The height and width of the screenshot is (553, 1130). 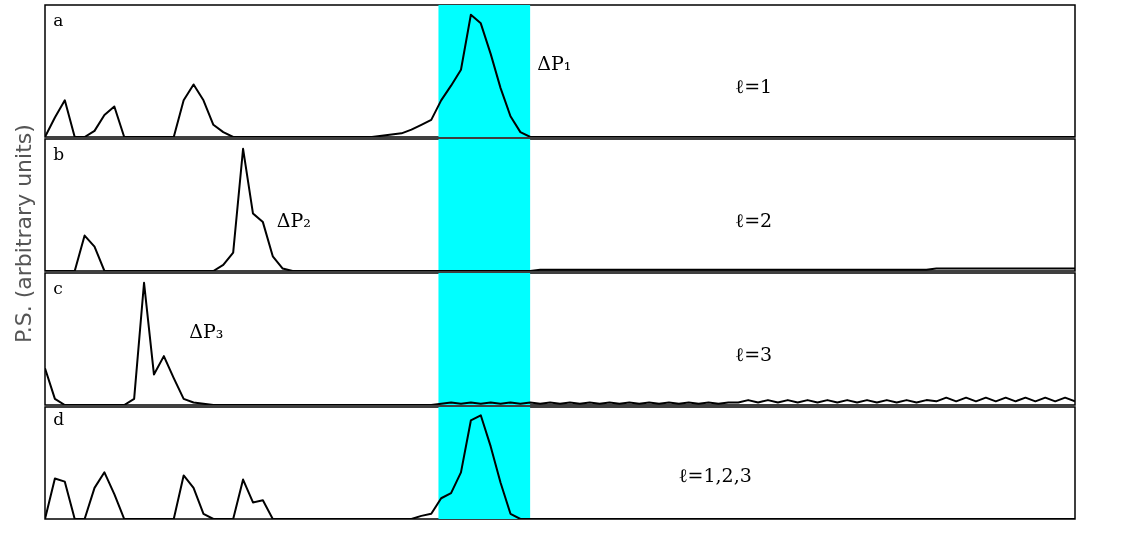 I want to click on annotation: ΔP₃, so click(x=206, y=331).